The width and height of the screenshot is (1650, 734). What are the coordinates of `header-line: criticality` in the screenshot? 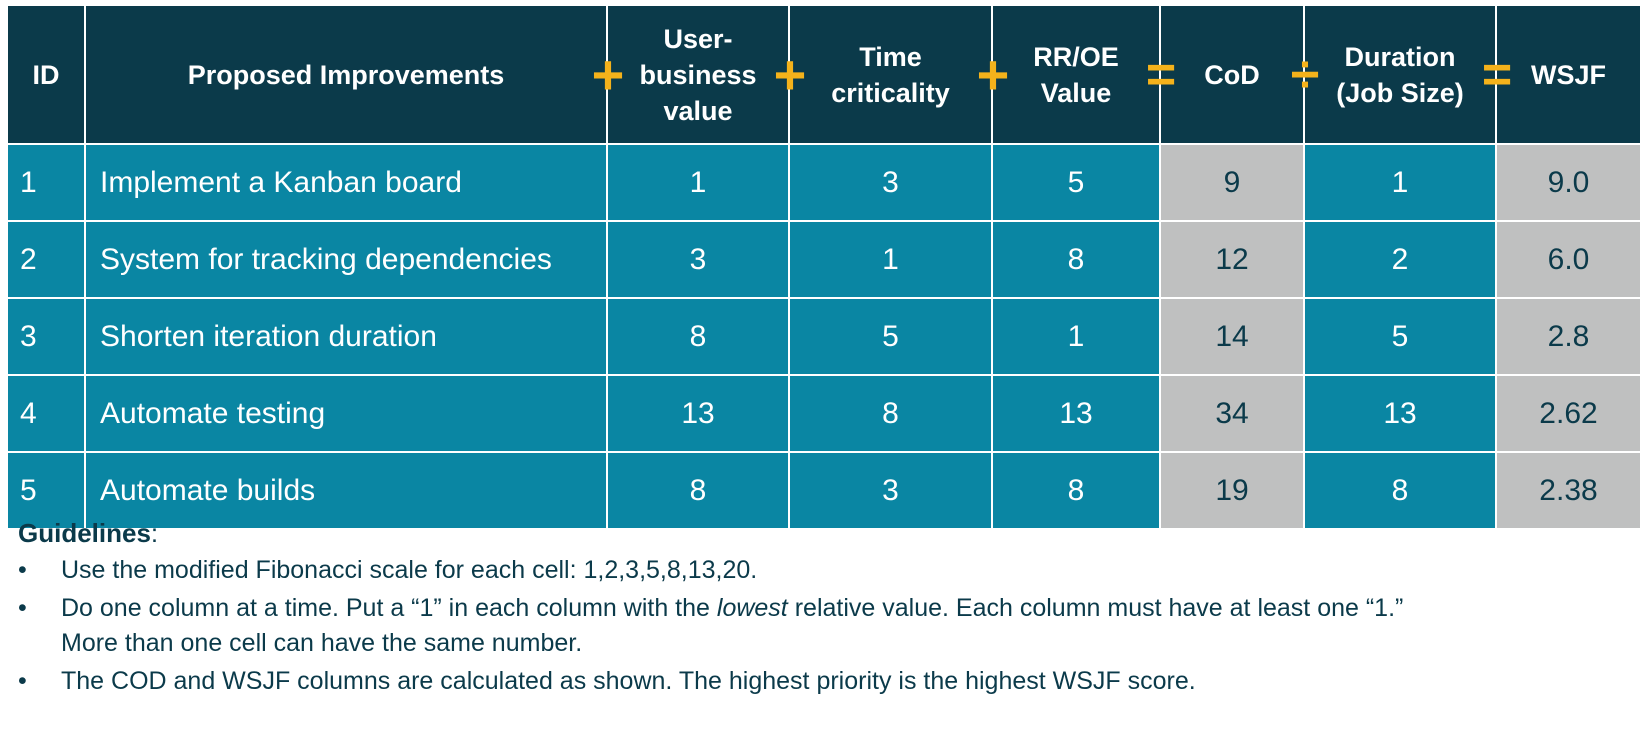 It's located at (890, 92).